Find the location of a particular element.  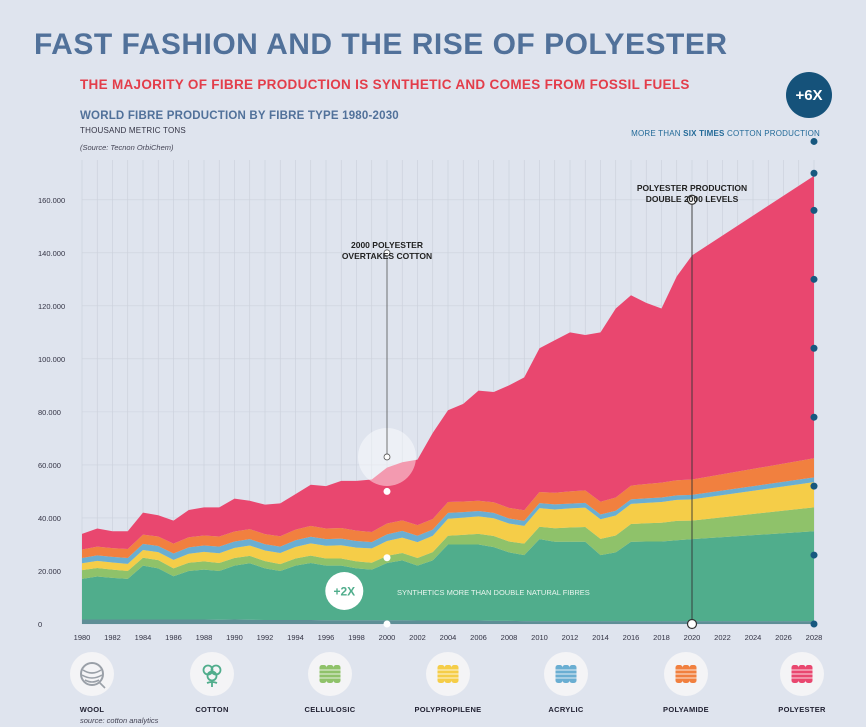

fibre-legend-item: POLYPROPILENE is located at coordinates (448, 683).